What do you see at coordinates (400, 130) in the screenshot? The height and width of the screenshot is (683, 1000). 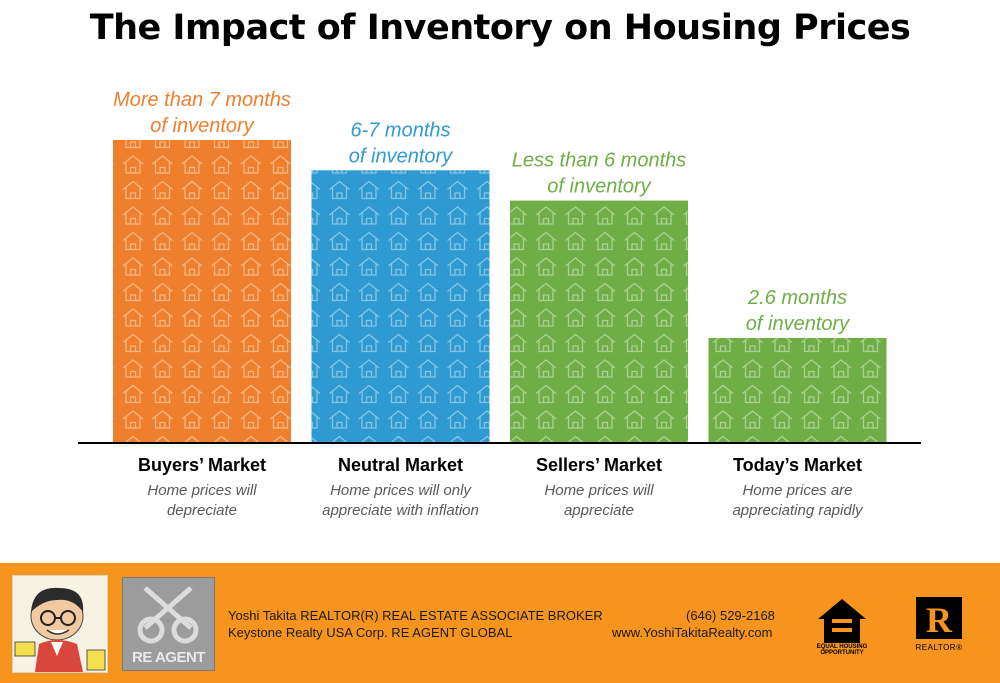 I see `bar-value-label-neutral: 6-7 months` at bounding box center [400, 130].